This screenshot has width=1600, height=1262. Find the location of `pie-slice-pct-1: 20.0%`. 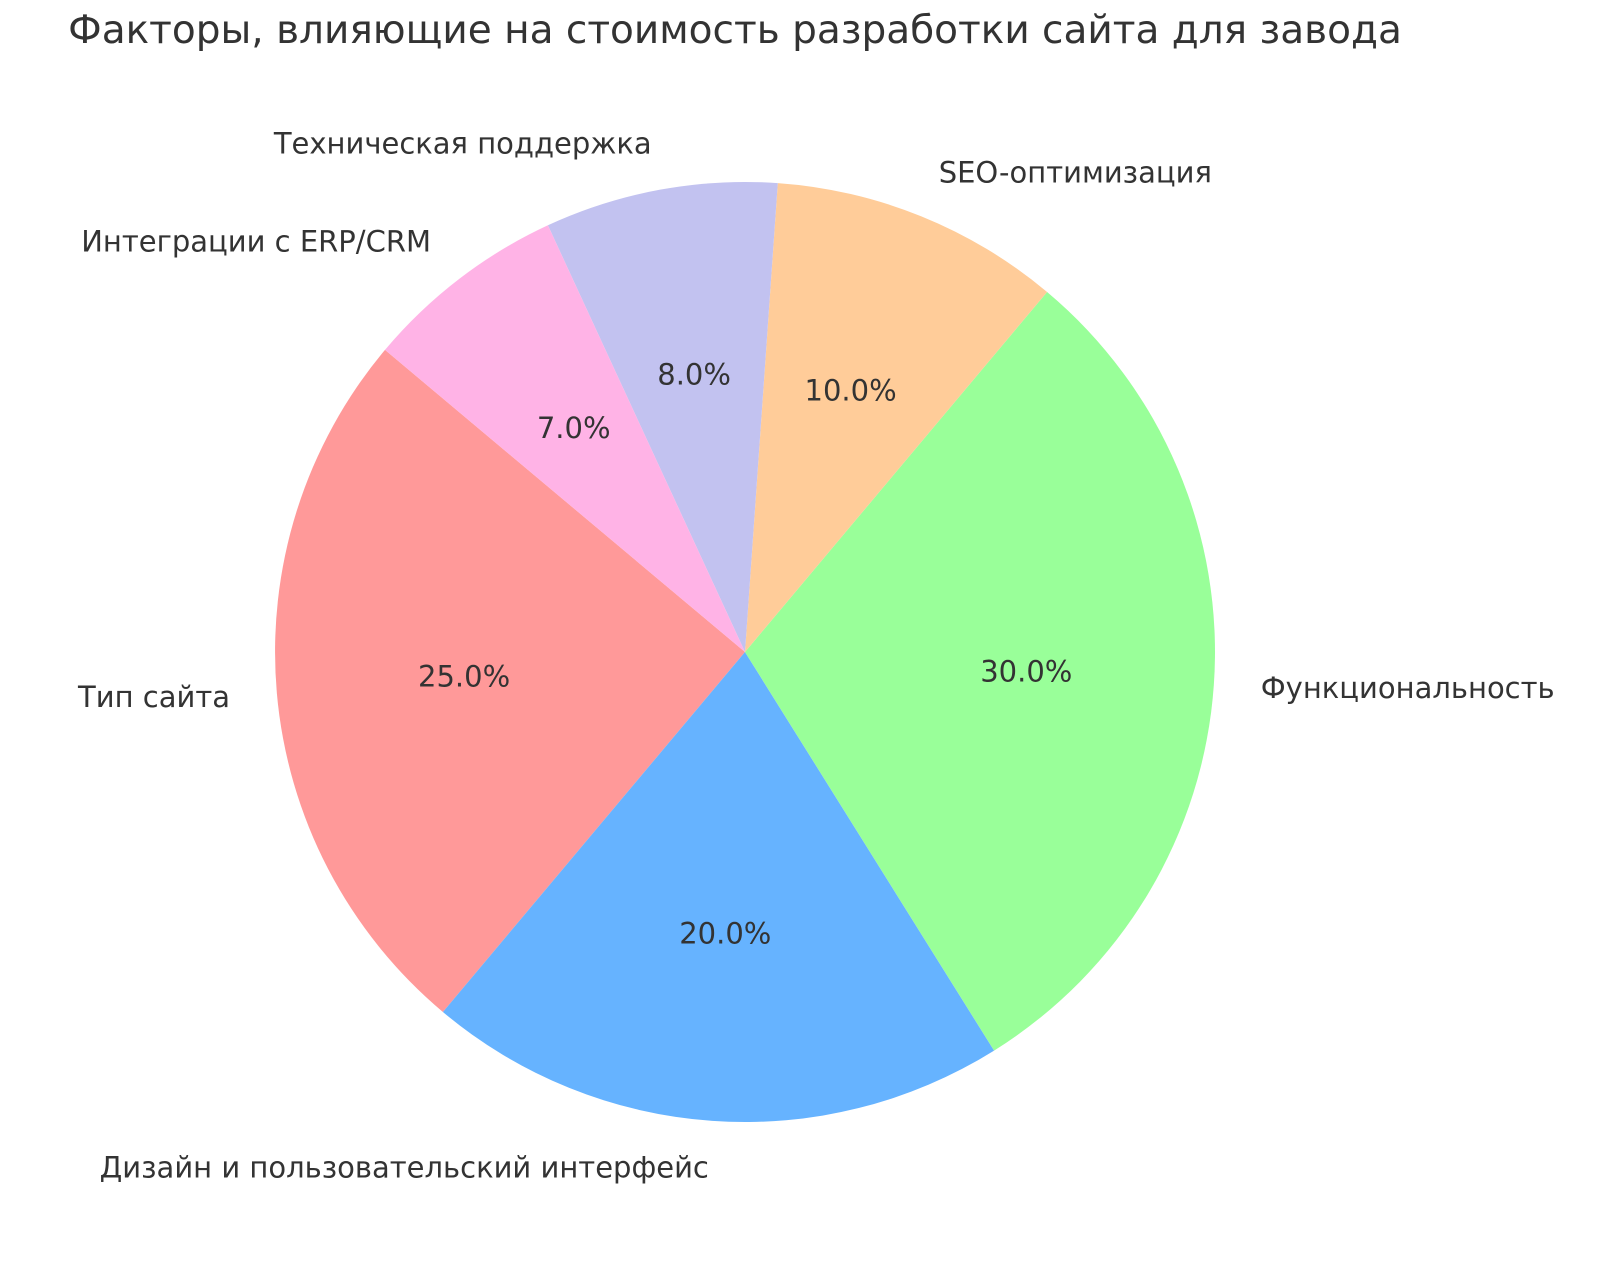

pie-slice-pct-1: 20.0% is located at coordinates (725, 933).